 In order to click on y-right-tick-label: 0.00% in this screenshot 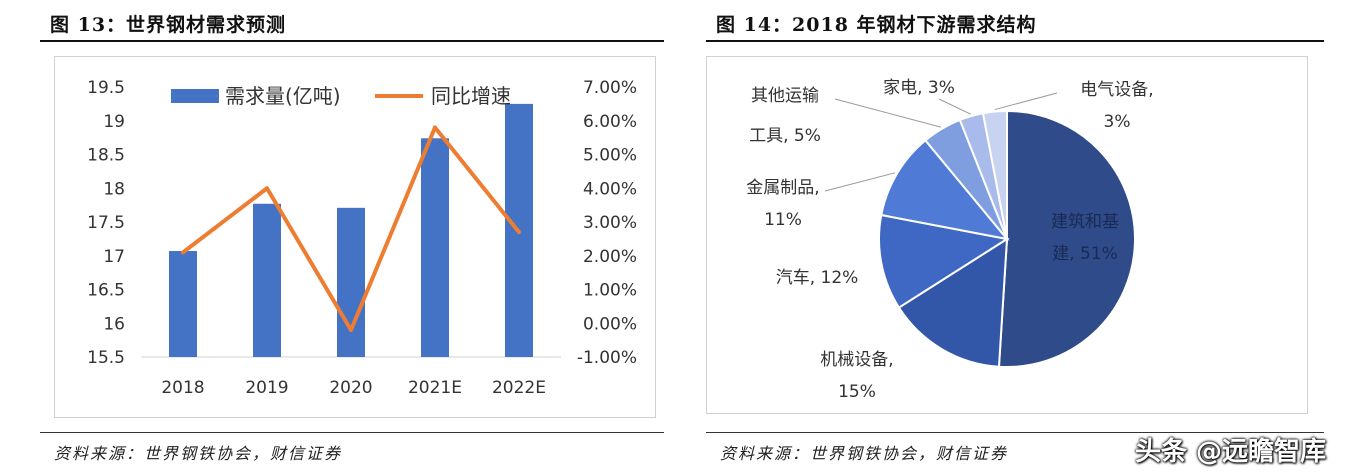, I will do `click(610, 324)`.